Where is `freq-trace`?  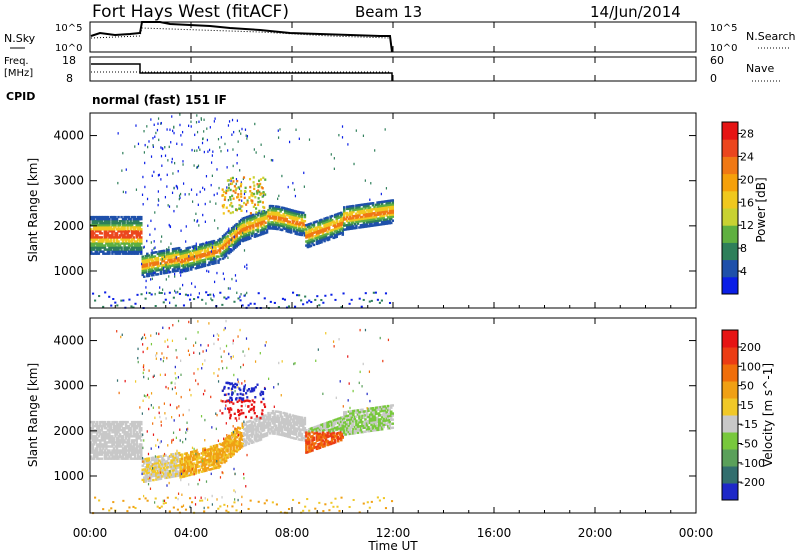 freq-trace is located at coordinates (242, 72).